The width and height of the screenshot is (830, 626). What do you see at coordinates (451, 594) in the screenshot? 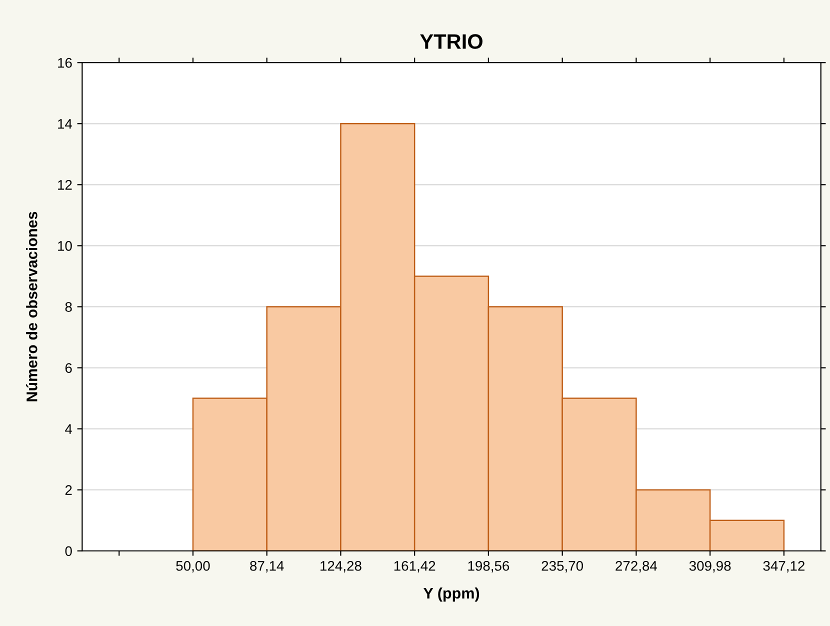
I see `x-axis-title: Y (ppm)` at bounding box center [451, 594].